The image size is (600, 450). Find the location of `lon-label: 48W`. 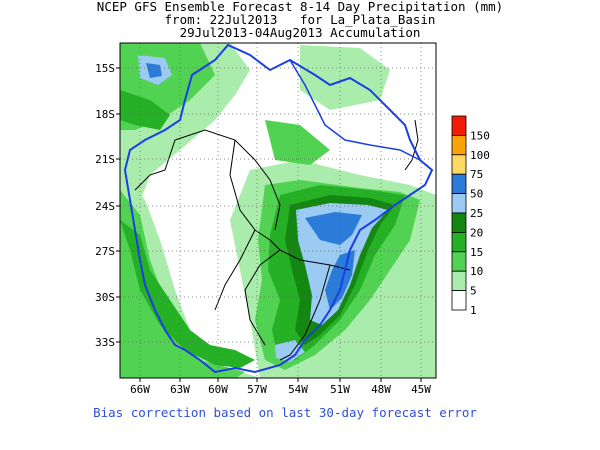

lon-label: 48W is located at coordinates (381, 389).